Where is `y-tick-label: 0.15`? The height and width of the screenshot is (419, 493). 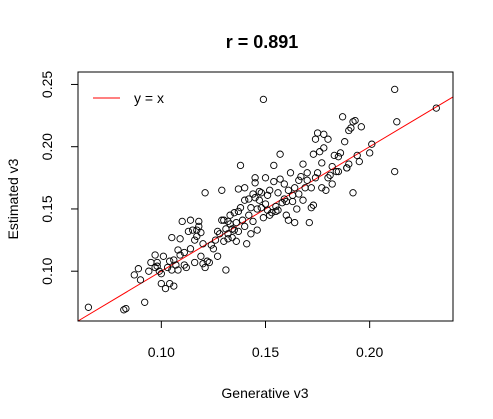
y-tick-label: 0.15 is located at coordinates (47, 208).